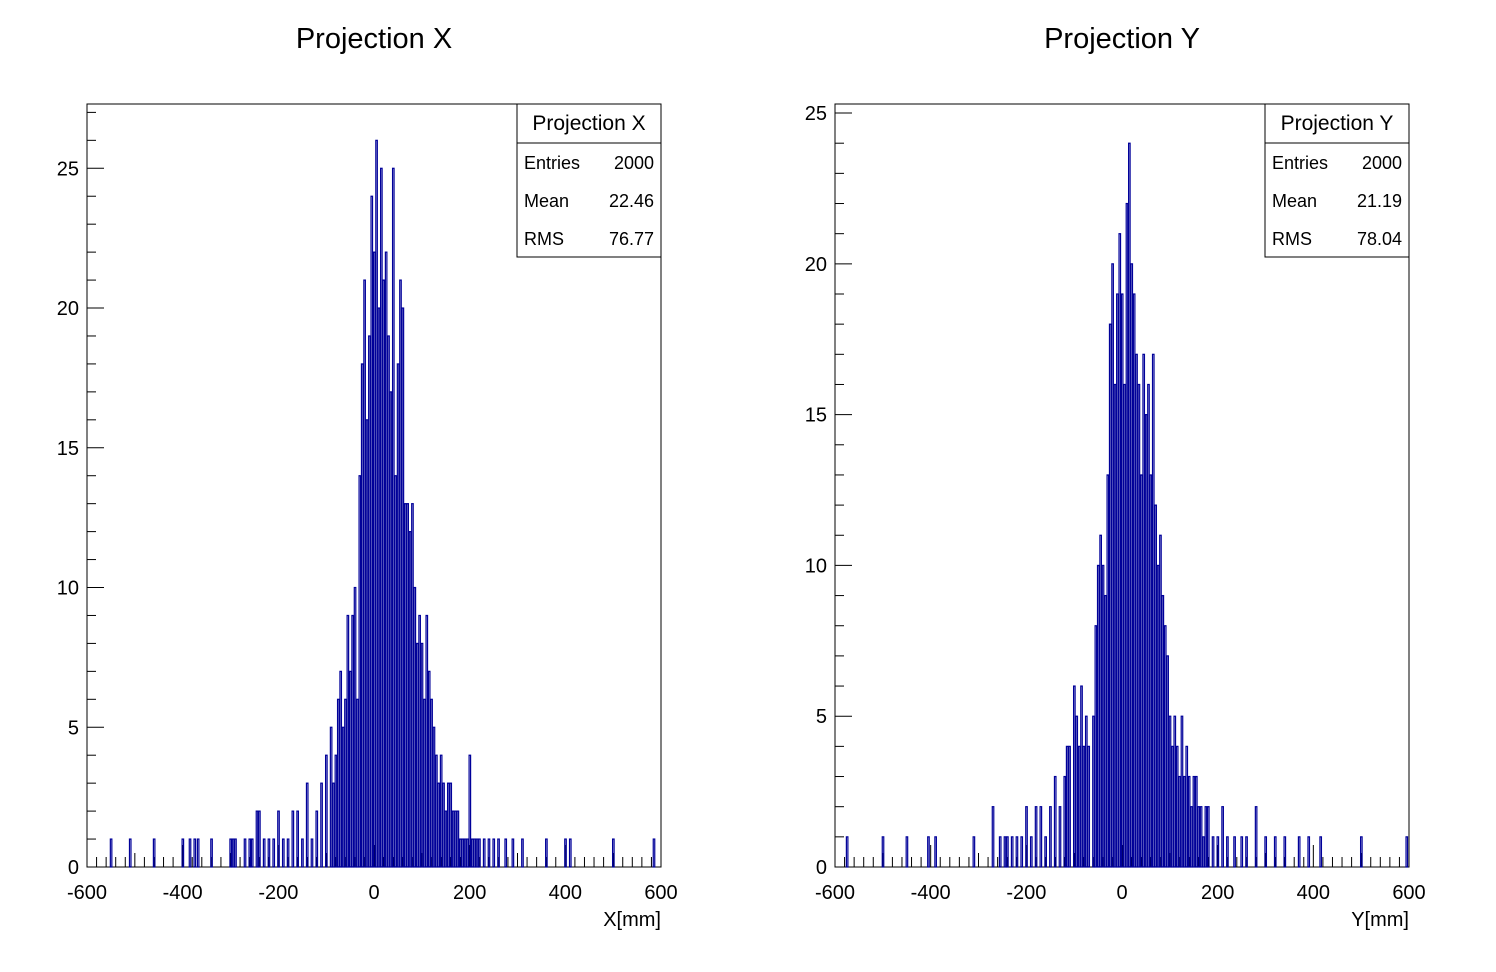 Image resolution: width=1496 pixels, height=972 pixels. I want to click on stats-box-frame, so click(1337, 180).